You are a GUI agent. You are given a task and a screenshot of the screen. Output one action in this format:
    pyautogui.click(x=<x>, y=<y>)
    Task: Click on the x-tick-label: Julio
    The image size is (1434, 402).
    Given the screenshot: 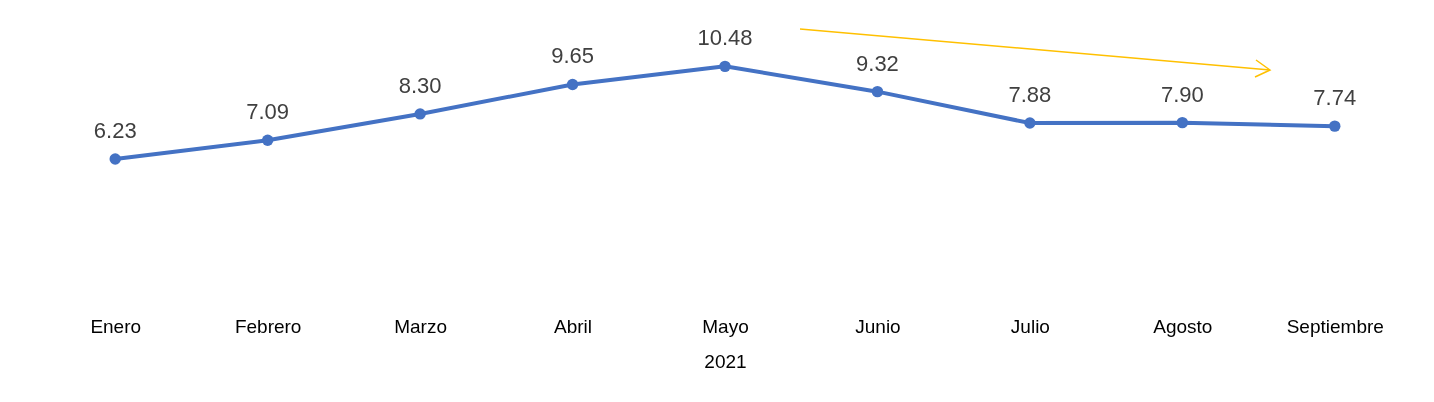 What is the action you would take?
    pyautogui.click(x=1030, y=326)
    